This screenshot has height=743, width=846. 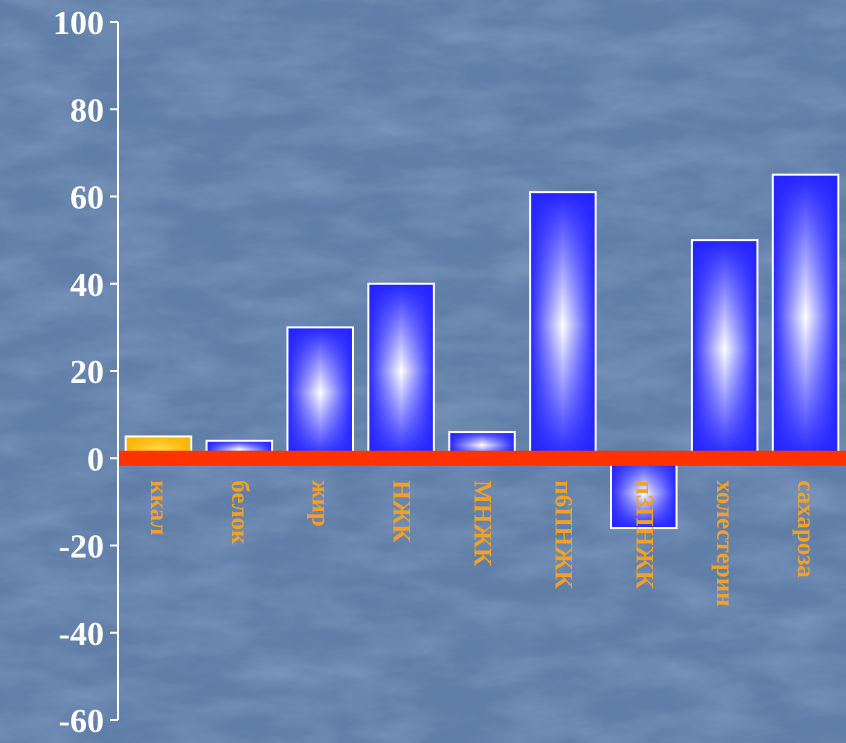 What do you see at coordinates (87, 285) in the screenshot?
I see `y-tick-label: 40` at bounding box center [87, 285].